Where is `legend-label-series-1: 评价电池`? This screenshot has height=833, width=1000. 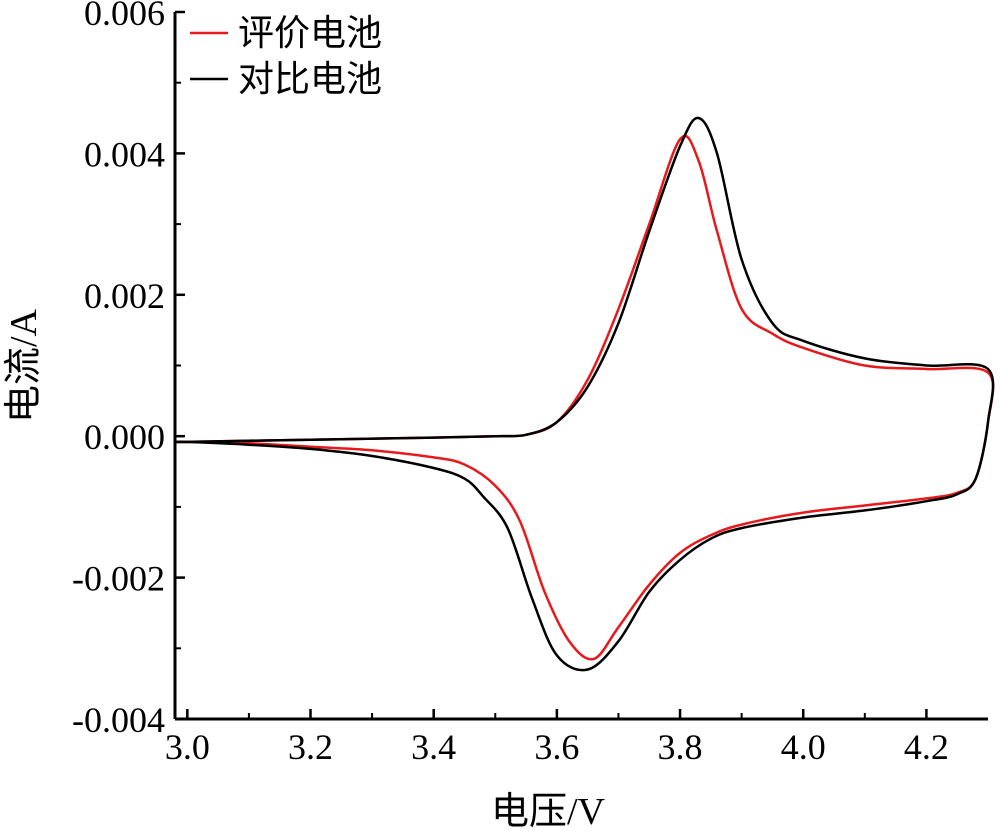
legend-label-series-1: 评价电池 is located at coordinates (310, 33).